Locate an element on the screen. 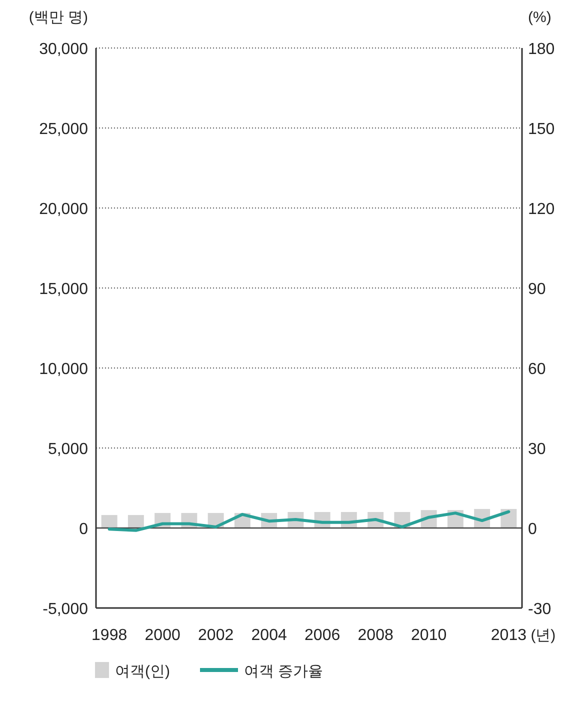 This screenshot has height=702, width=563. x-axis-title: (년) is located at coordinates (543, 635).